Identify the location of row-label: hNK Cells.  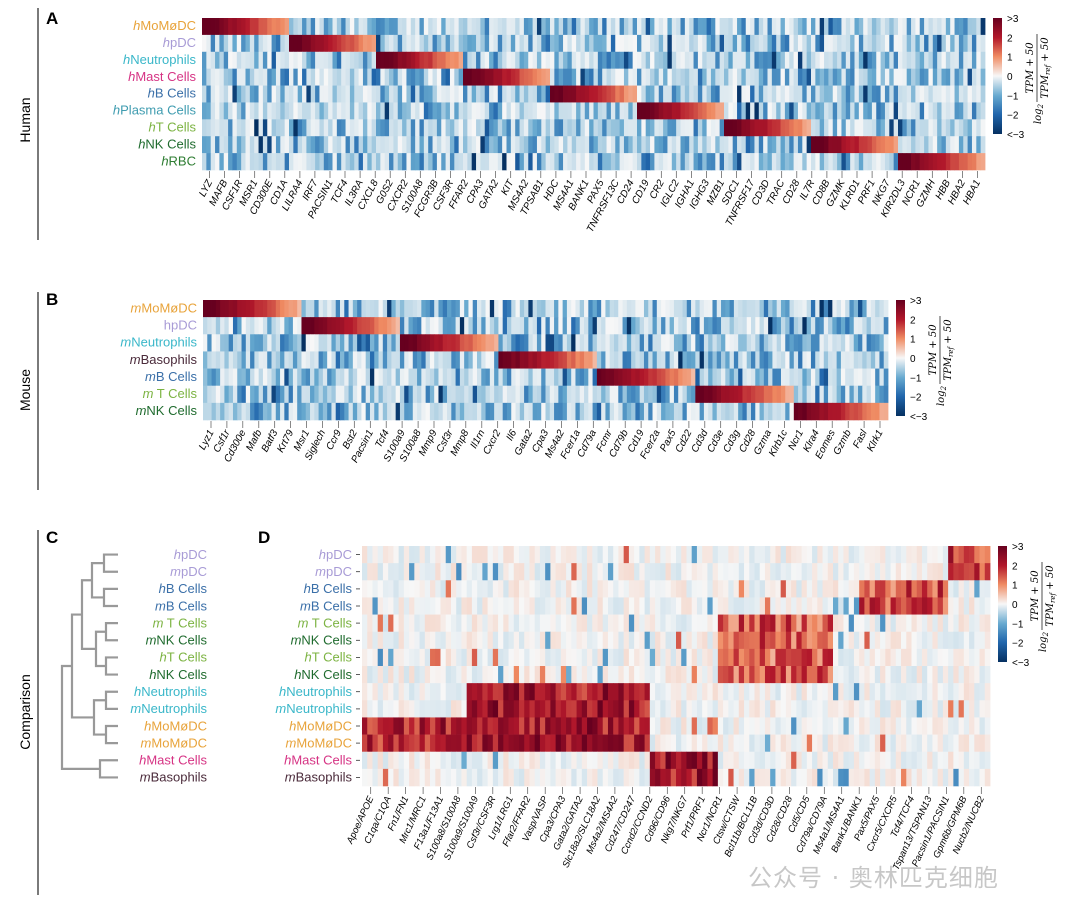
(178, 674).